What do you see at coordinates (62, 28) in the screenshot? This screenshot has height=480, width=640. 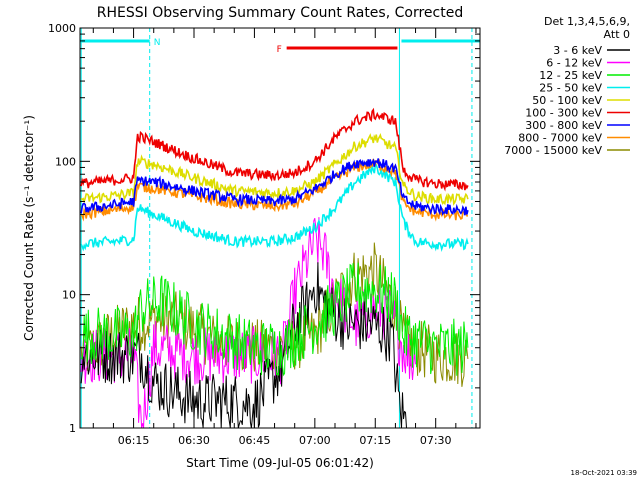 I see `y-tick-label: 1000` at bounding box center [62, 28].